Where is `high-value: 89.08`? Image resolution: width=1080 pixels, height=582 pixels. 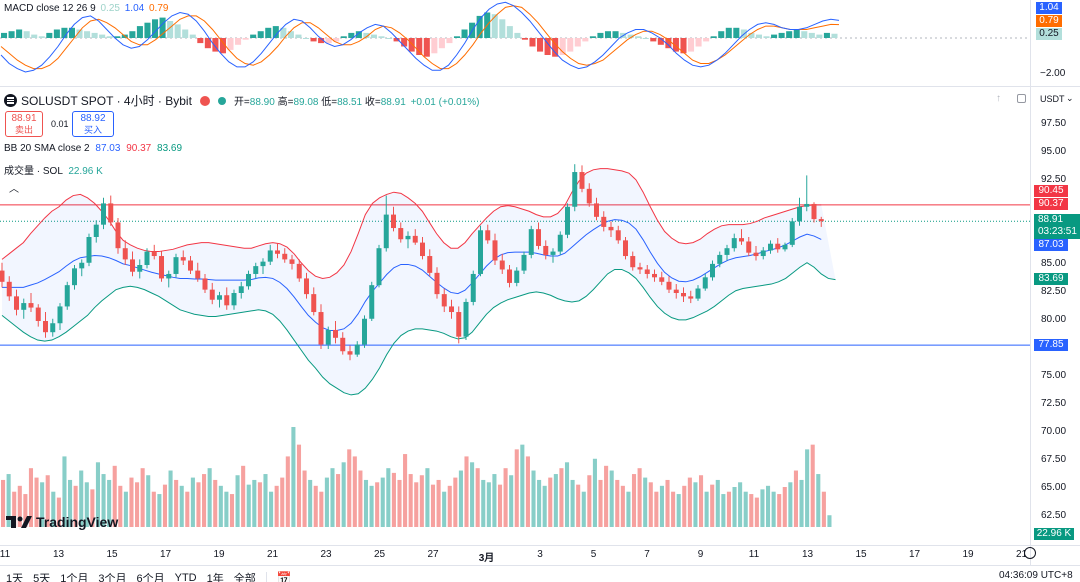 high-value: 89.08 is located at coordinates (306, 102).